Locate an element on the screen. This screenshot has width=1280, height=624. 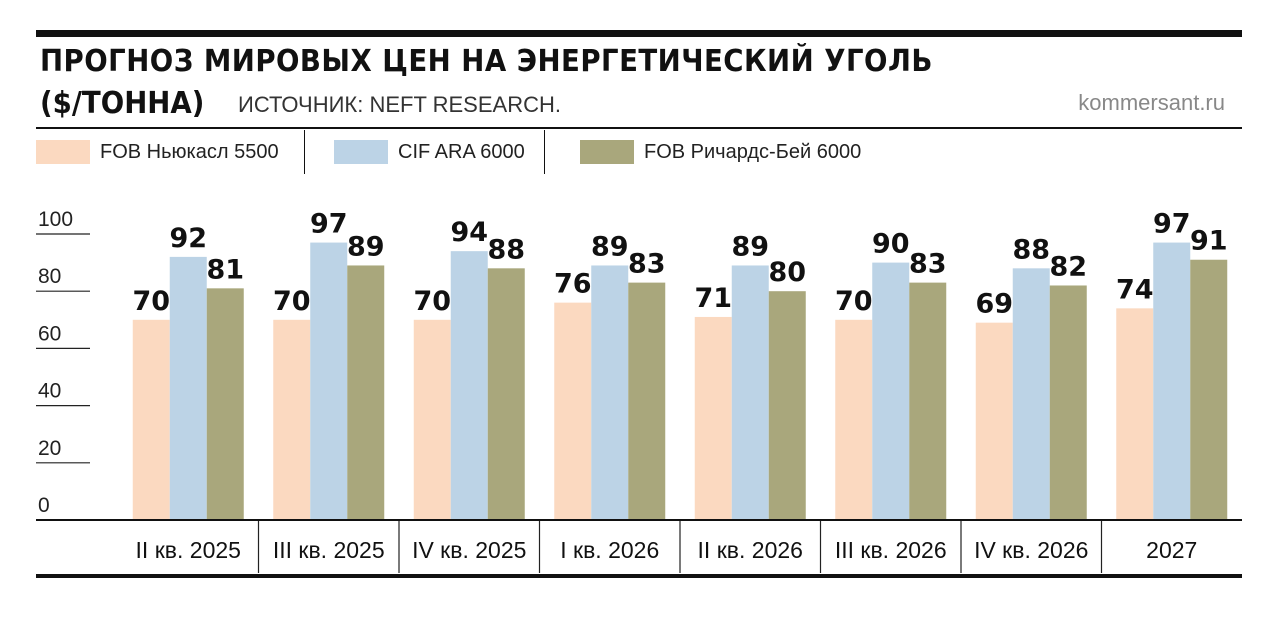
y-tick-label: 80 is located at coordinates (49, 276).